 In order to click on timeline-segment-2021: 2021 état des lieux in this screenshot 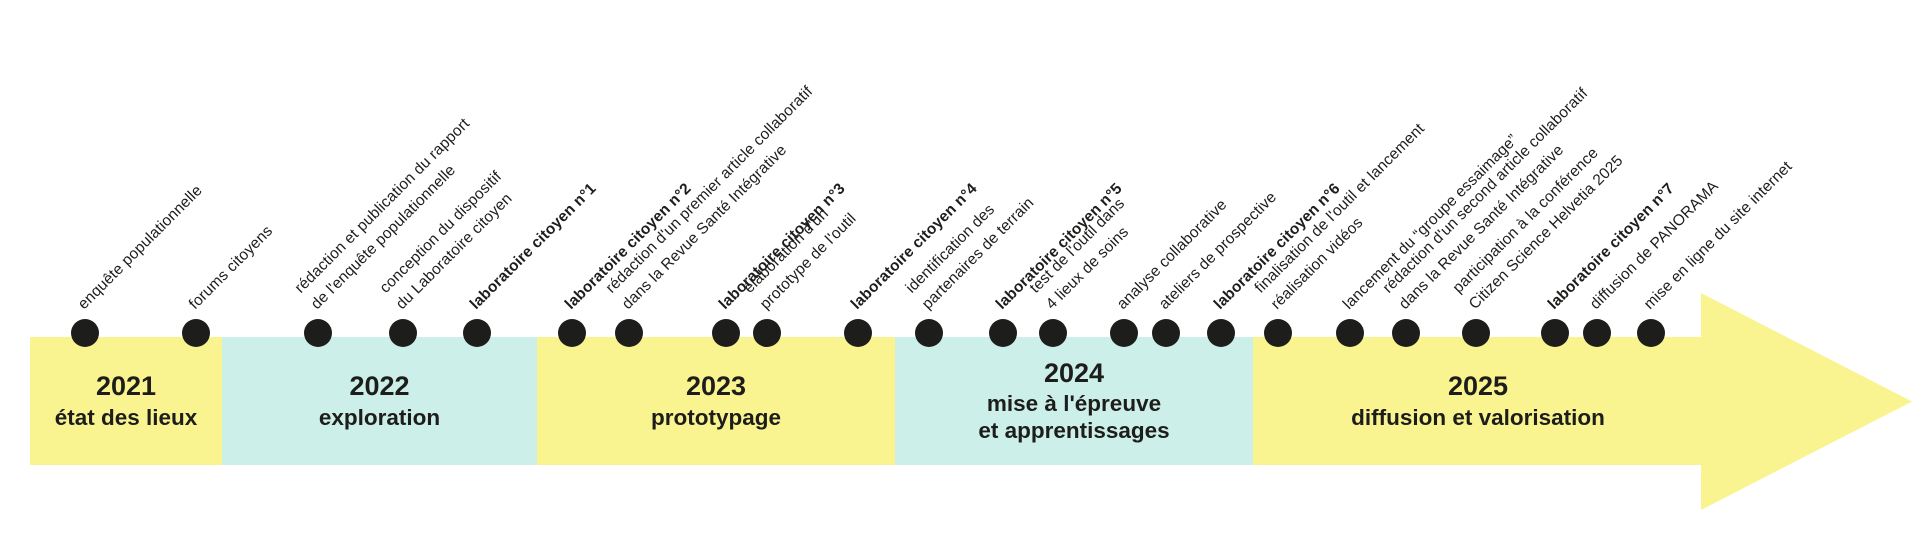, I will do `click(126, 401)`.